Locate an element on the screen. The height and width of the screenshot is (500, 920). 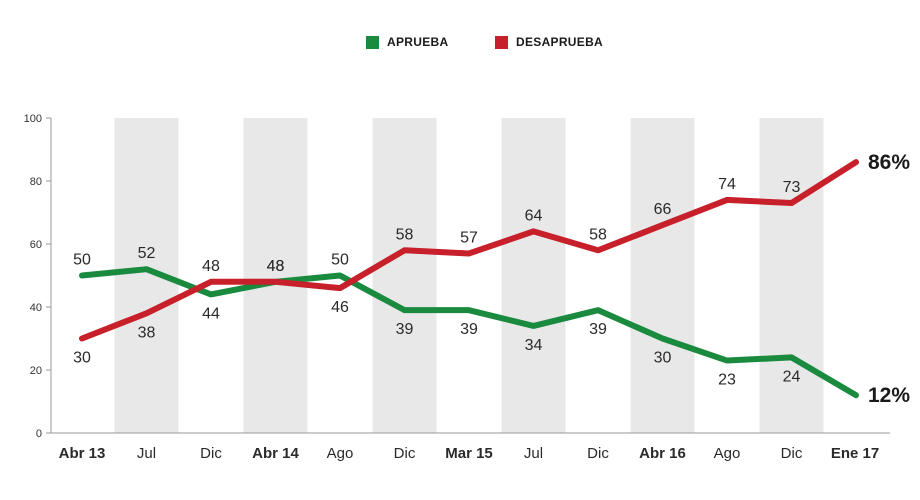
legend-item-desaprueba: DESAPRUEBA is located at coordinates (549, 42).